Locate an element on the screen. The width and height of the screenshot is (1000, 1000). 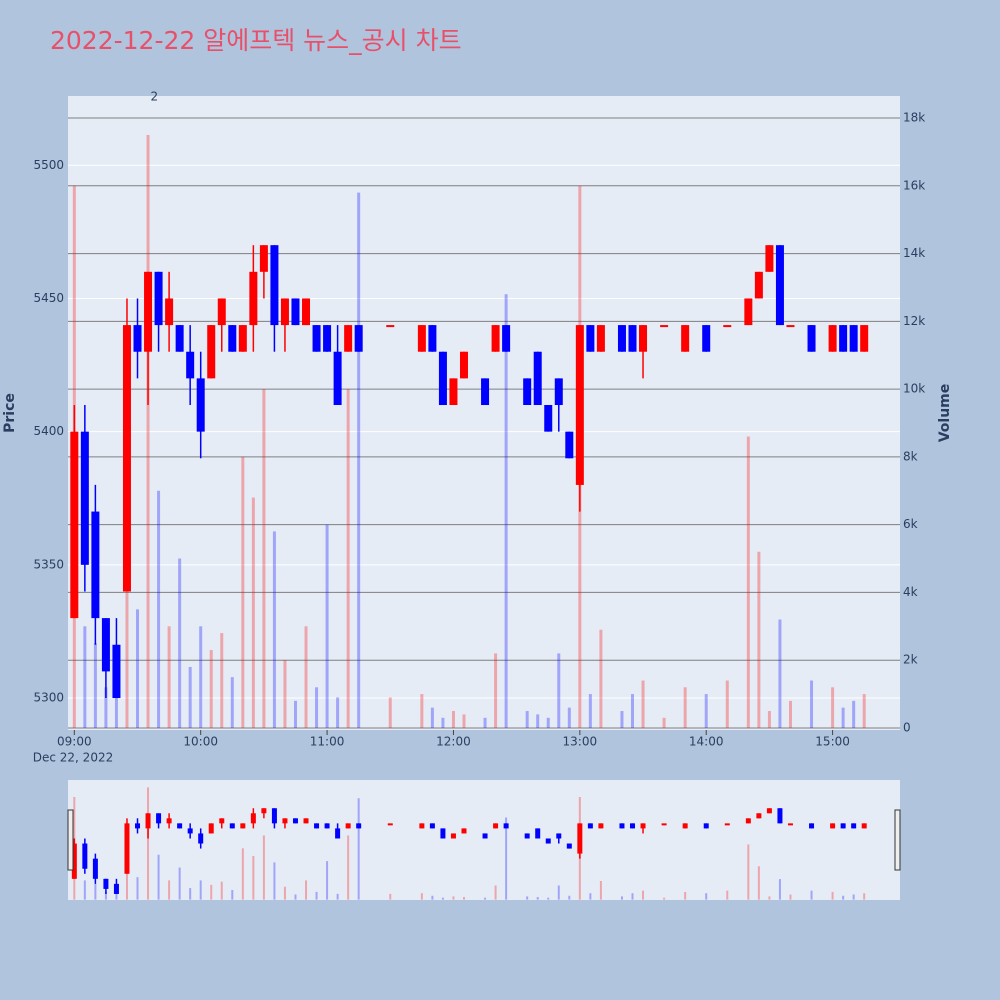
y2-tick-label: 2k is located at coordinates (910, 660).